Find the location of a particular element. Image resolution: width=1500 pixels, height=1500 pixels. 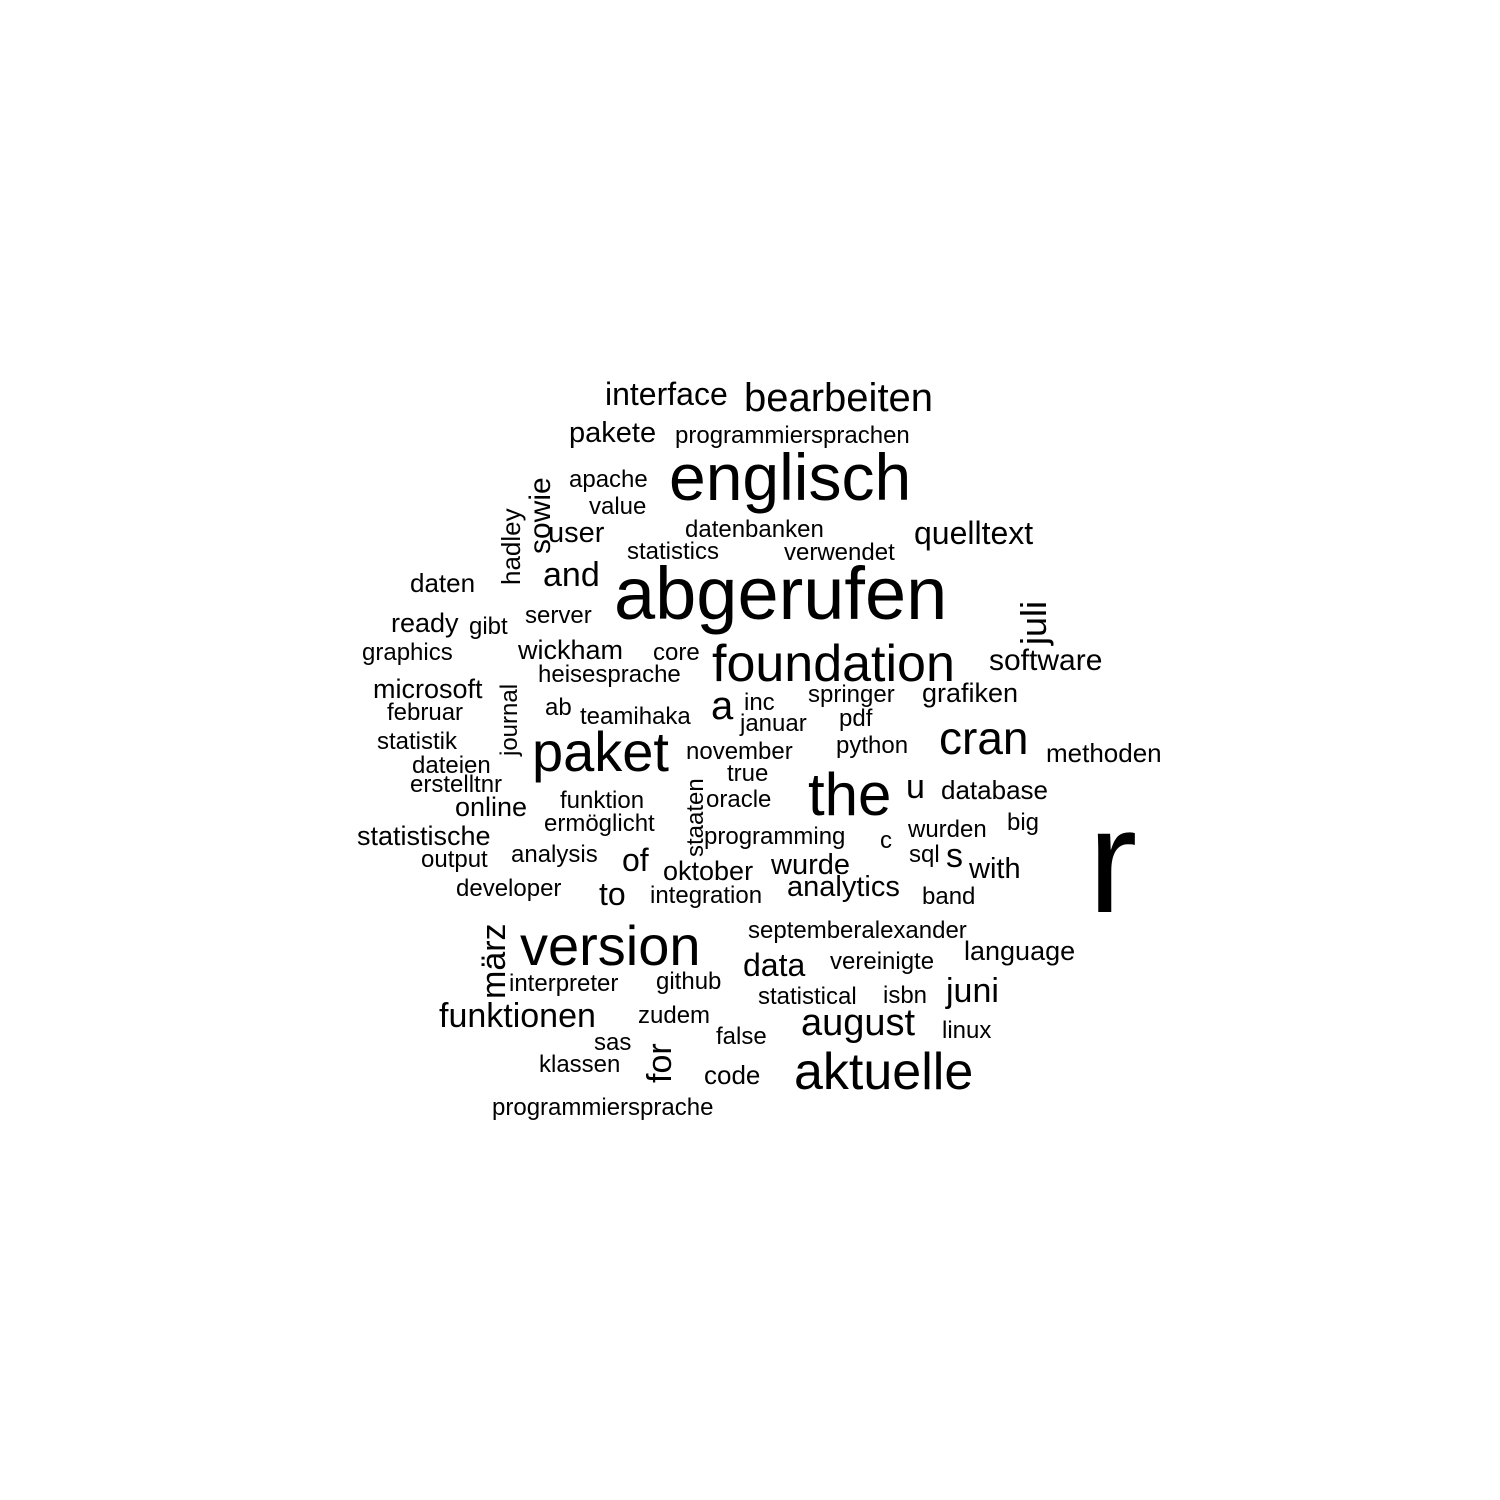

word-cloud-word: database is located at coordinates (994, 790).